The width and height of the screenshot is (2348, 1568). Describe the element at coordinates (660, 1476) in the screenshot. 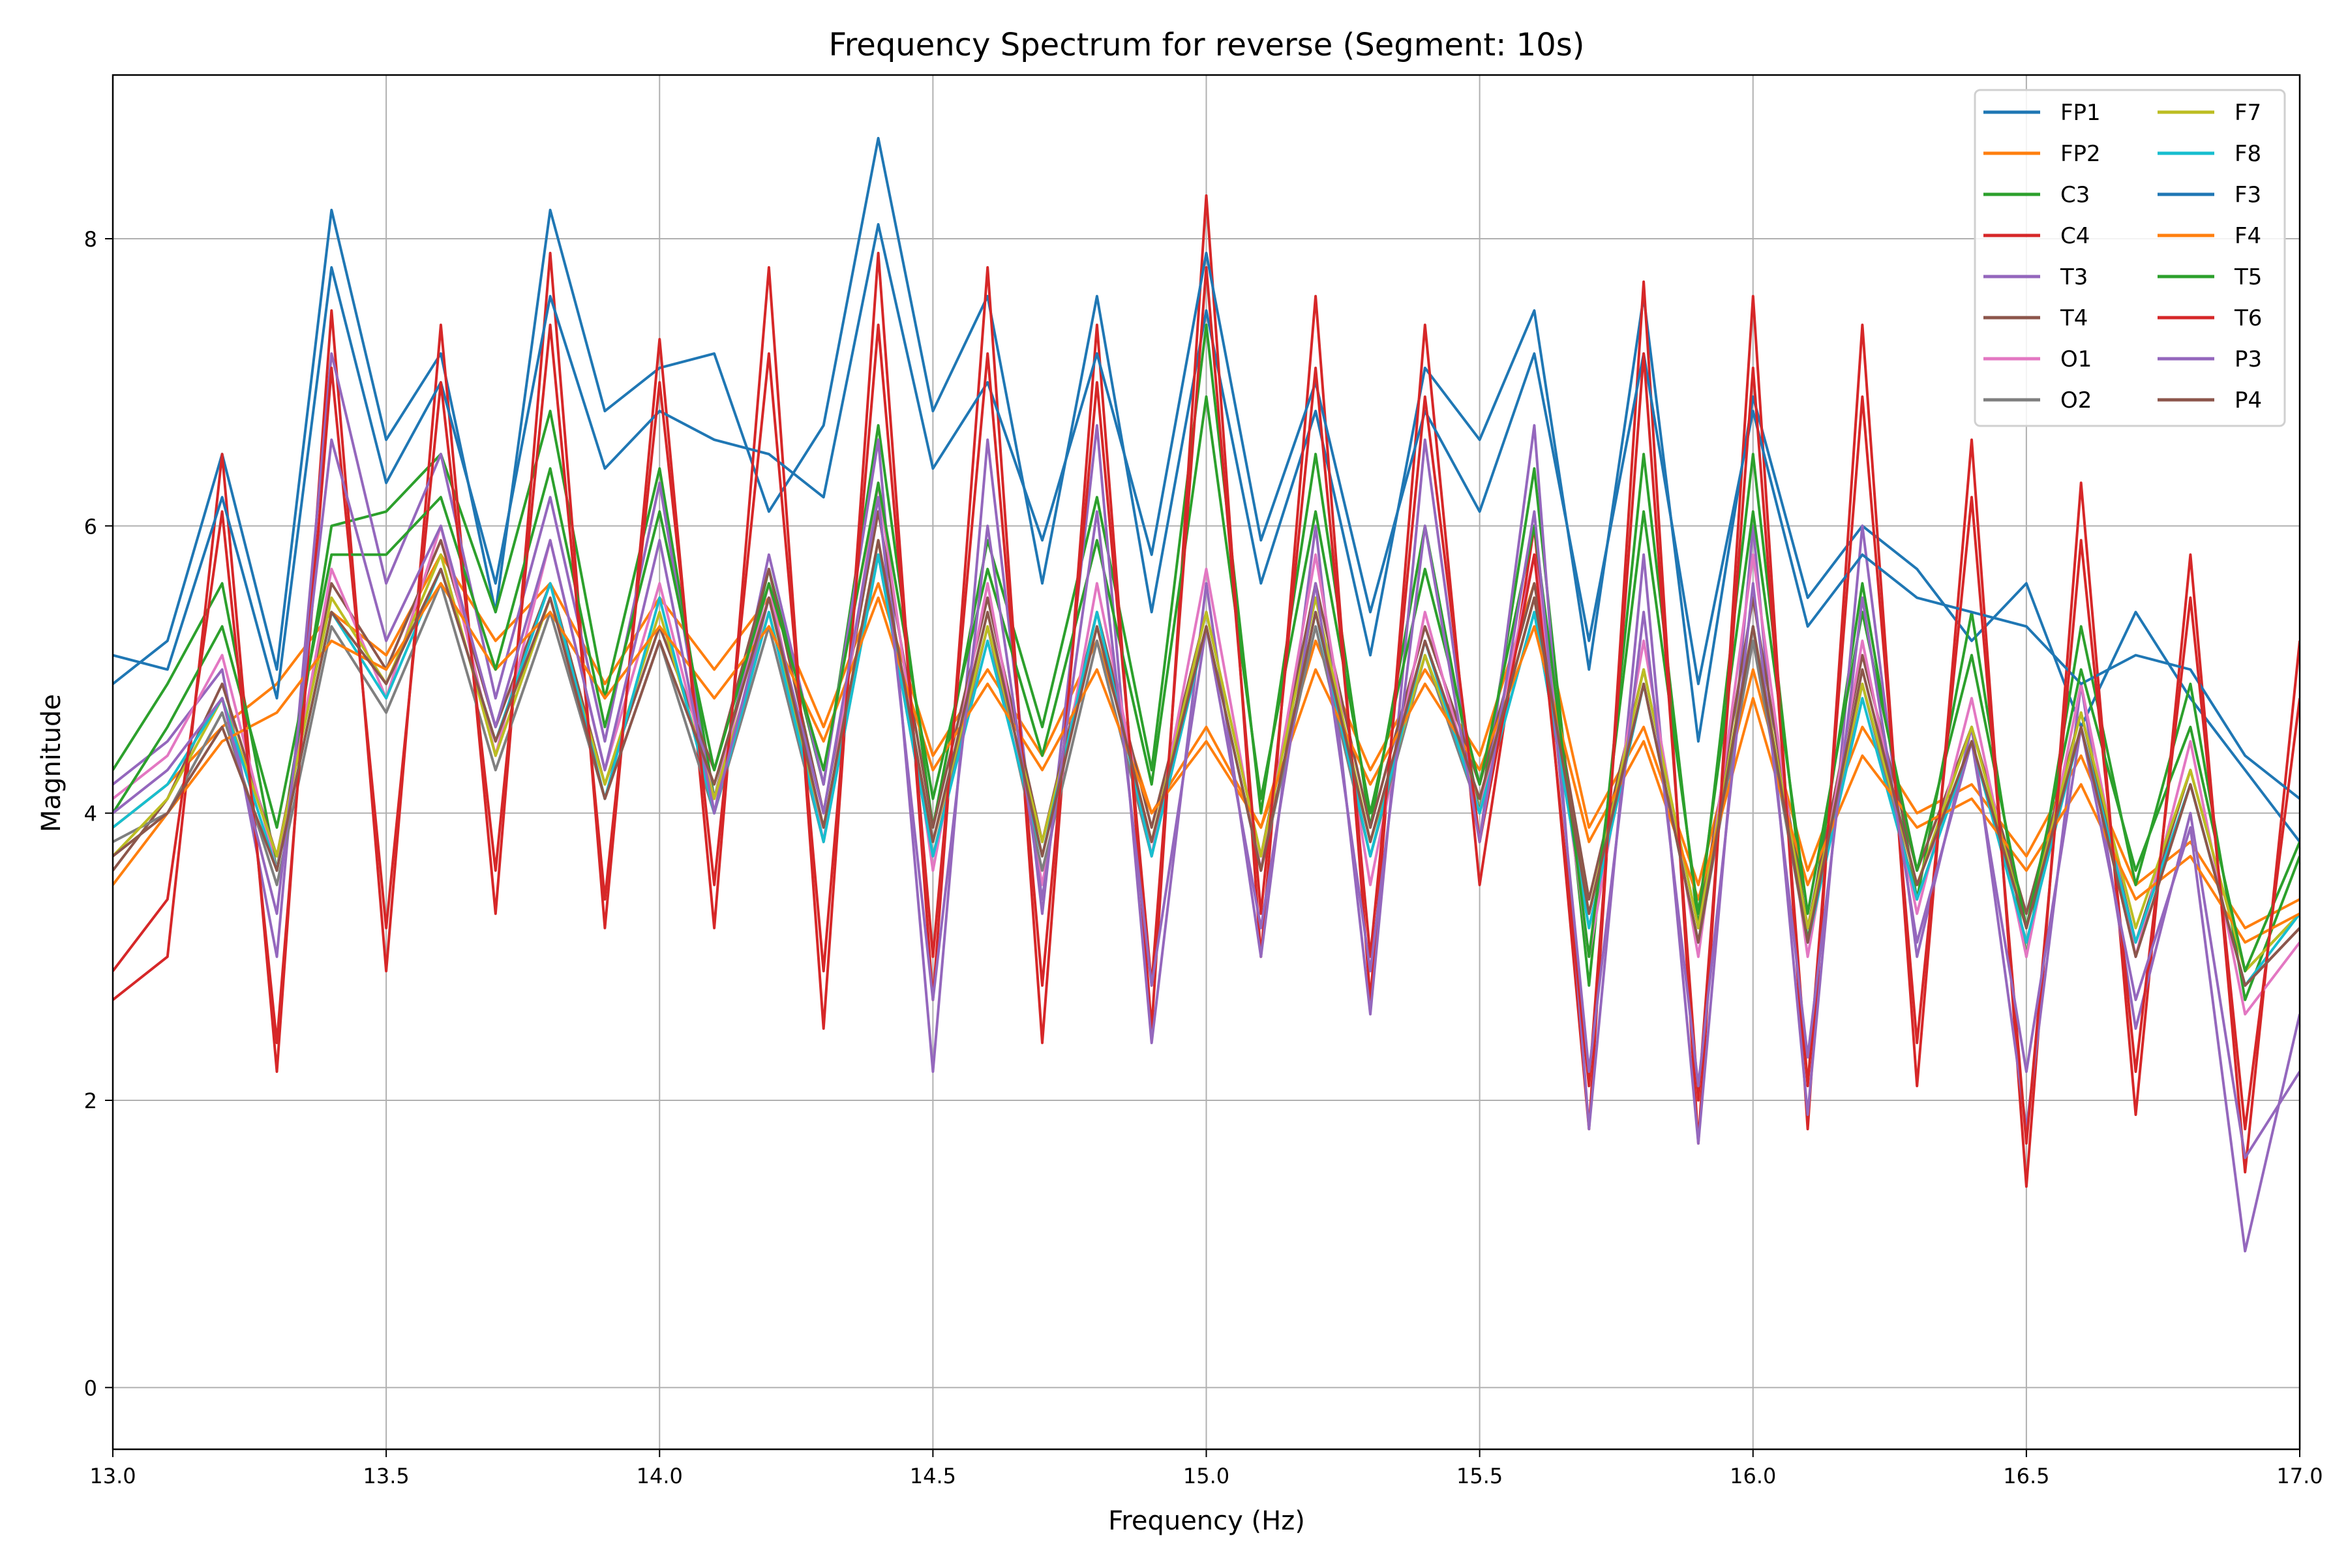

I see `x-tick-label: 14.0` at that location.